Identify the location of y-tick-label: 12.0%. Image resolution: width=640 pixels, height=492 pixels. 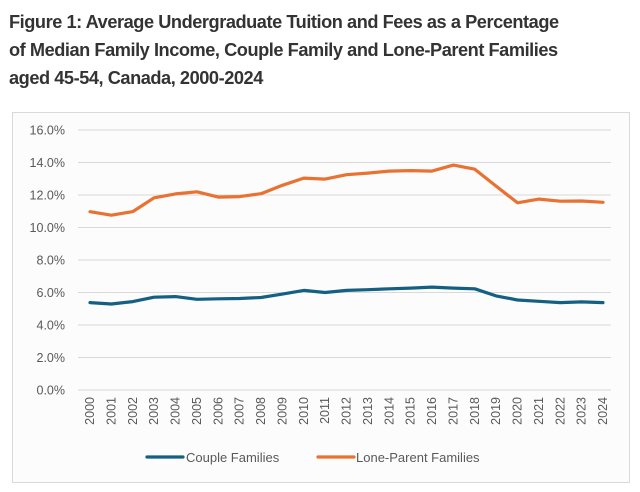
(47, 196).